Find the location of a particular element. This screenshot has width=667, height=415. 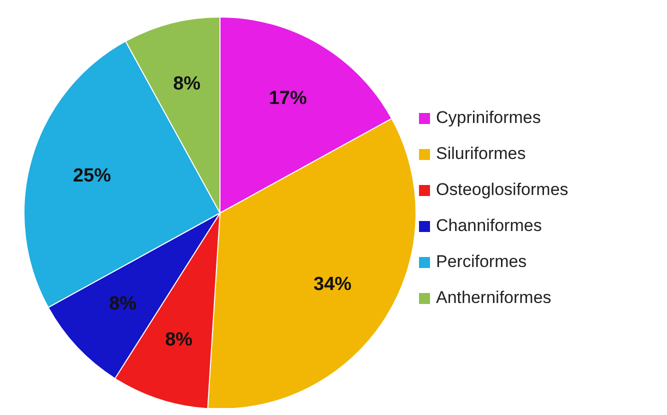

data-label: 17% is located at coordinates (287, 98).